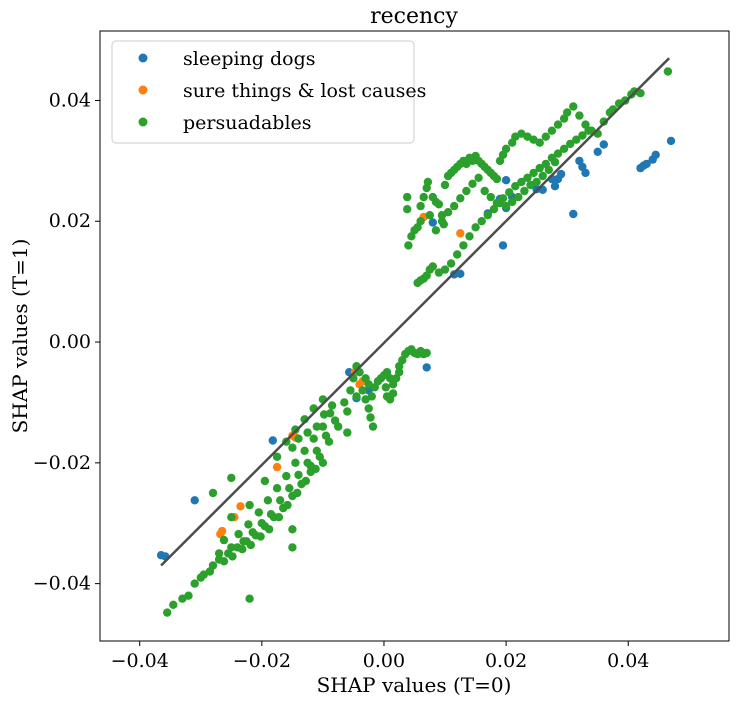 The image size is (748, 705). What do you see at coordinates (414, 16) in the screenshot?
I see `chart-title: recency` at bounding box center [414, 16].